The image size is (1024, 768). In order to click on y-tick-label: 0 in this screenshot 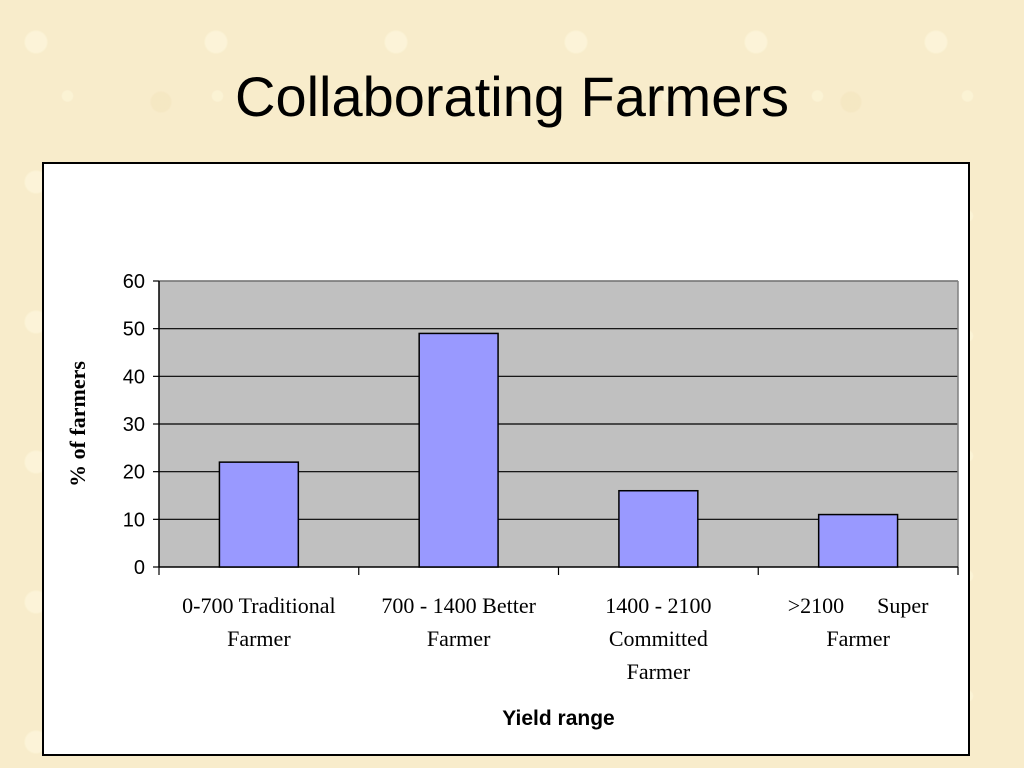, I will do `click(139, 568)`.